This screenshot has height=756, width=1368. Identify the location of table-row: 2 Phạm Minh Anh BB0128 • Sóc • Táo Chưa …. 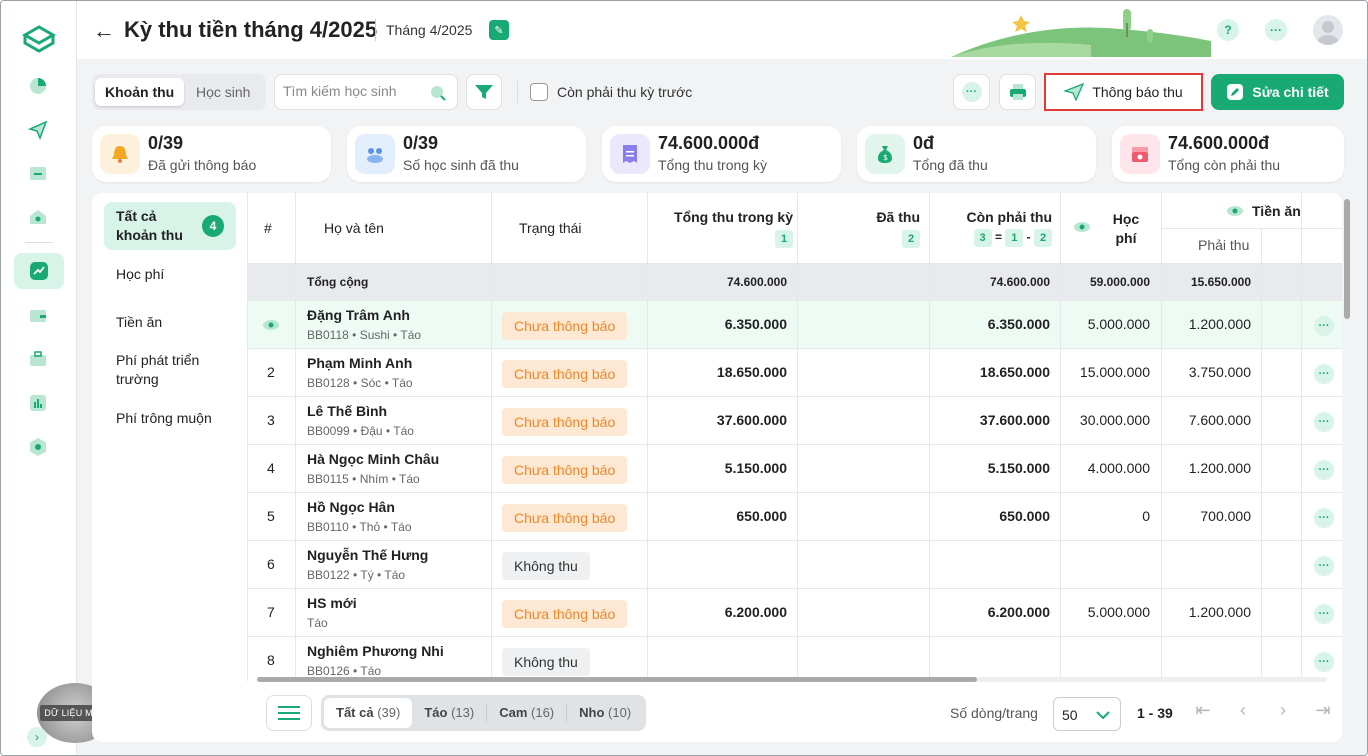
(795, 373).